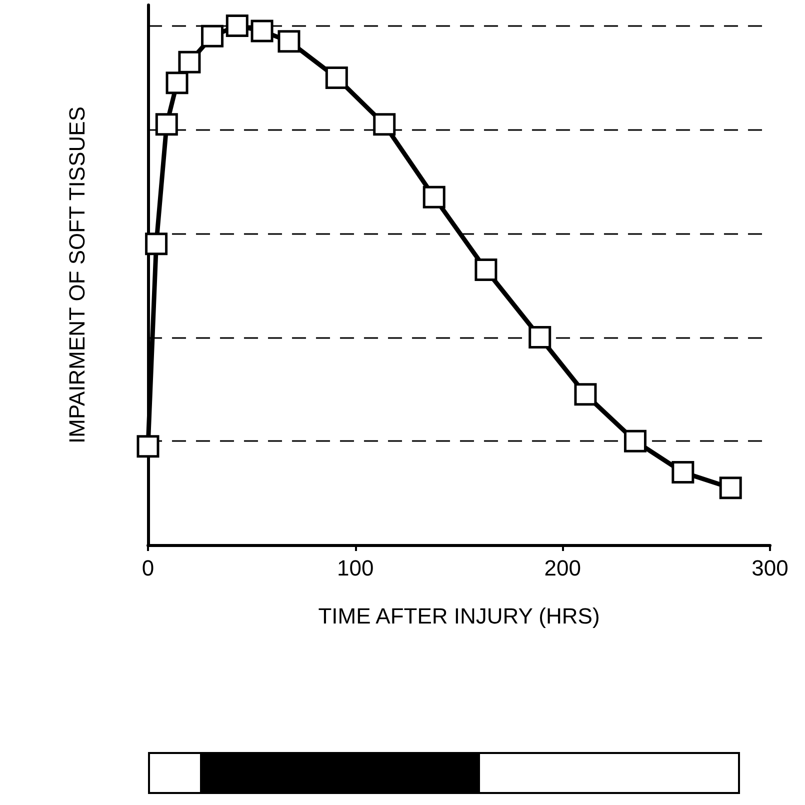 The height and width of the screenshot is (805, 805). Describe the element at coordinates (459, 616) in the screenshot. I see `x-axis-title: TIME AFTER INJURY (HRS)` at that location.